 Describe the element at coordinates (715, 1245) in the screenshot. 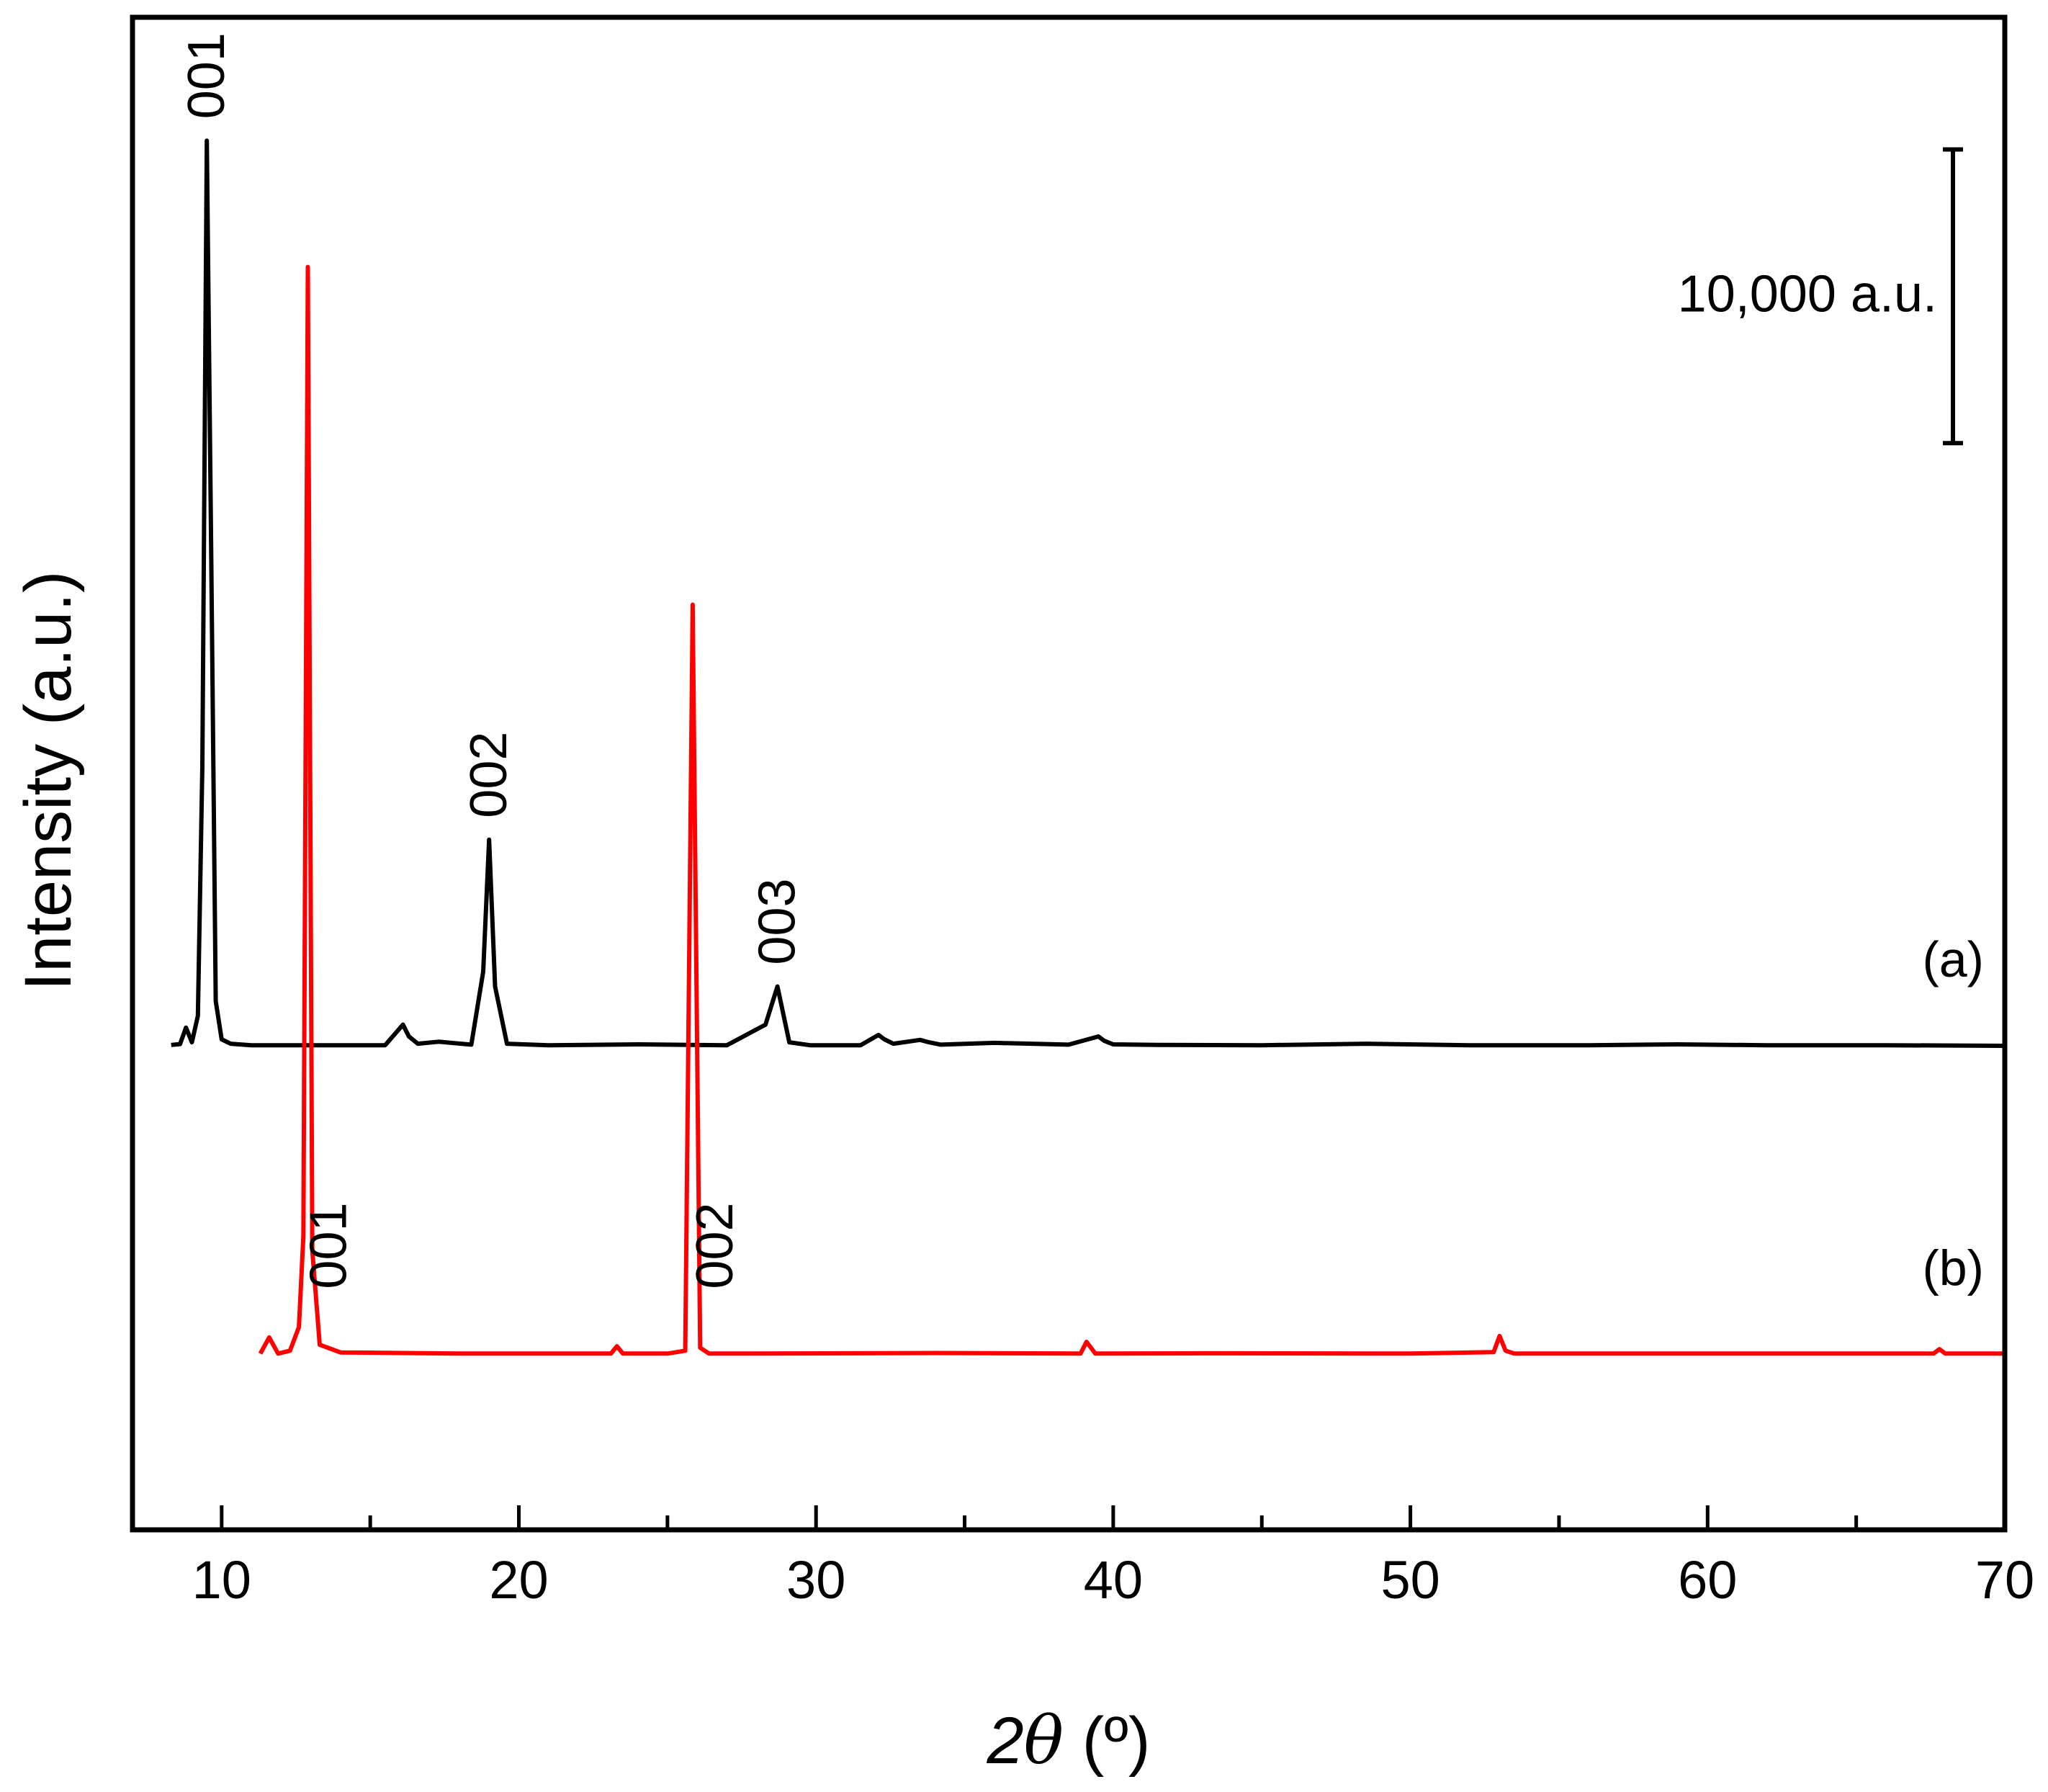

I see `peak-label-002-b: 002` at that location.